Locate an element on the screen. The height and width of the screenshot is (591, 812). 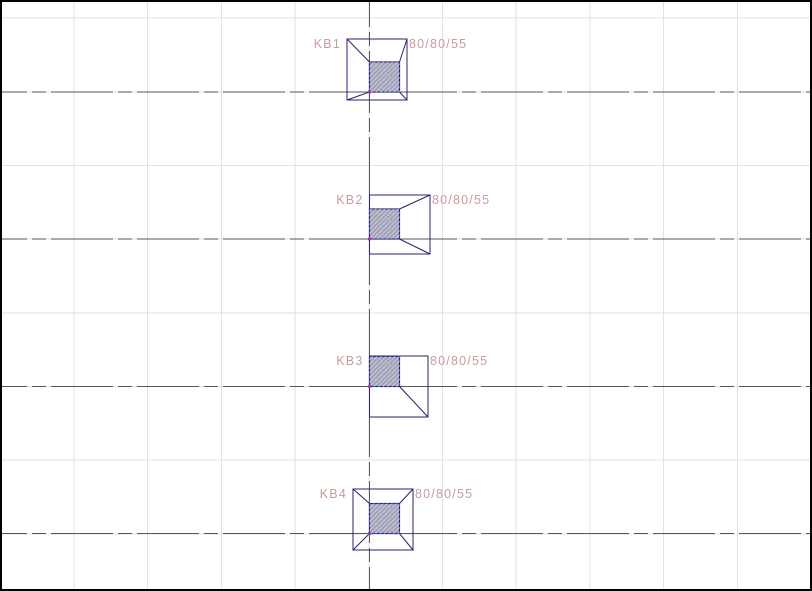
footing-kb3 is located at coordinates (398, 386).